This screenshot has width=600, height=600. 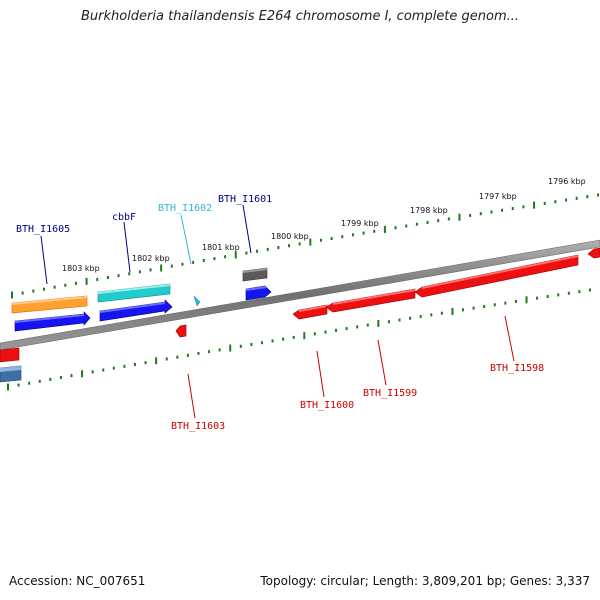 I want to click on scale-label: 1800 kbp, so click(x=290, y=236).